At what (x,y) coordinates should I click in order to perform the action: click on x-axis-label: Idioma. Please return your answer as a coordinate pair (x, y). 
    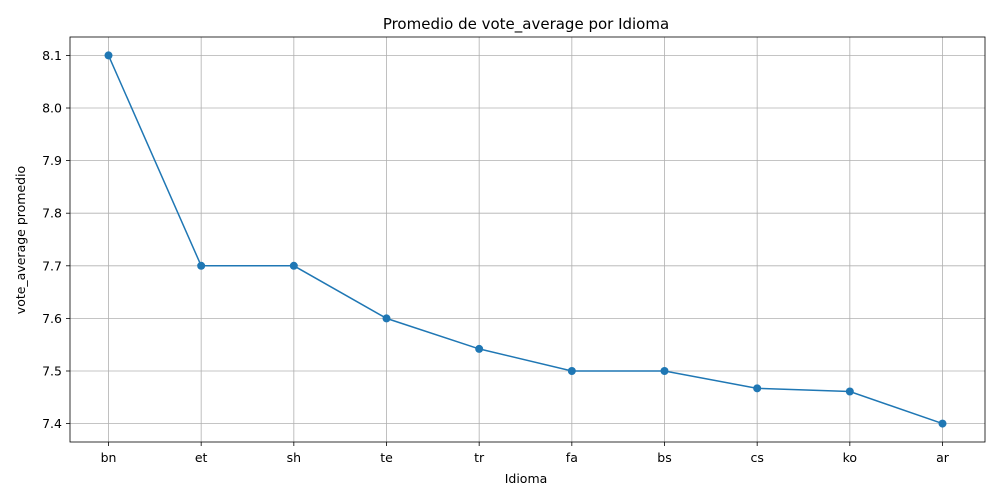
    Looking at the image, I should click on (526, 478).